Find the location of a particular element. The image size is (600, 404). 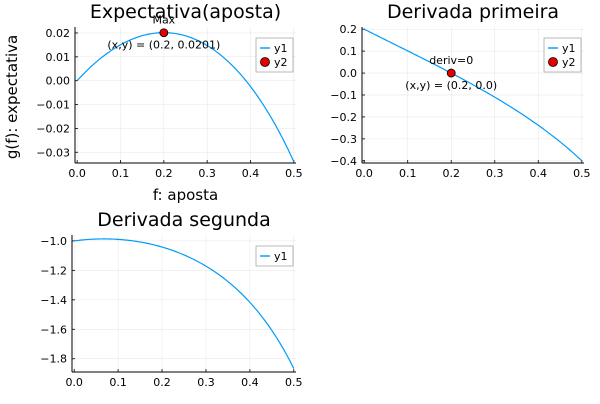

y-tick-label: −1.6 is located at coordinates (53, 329).